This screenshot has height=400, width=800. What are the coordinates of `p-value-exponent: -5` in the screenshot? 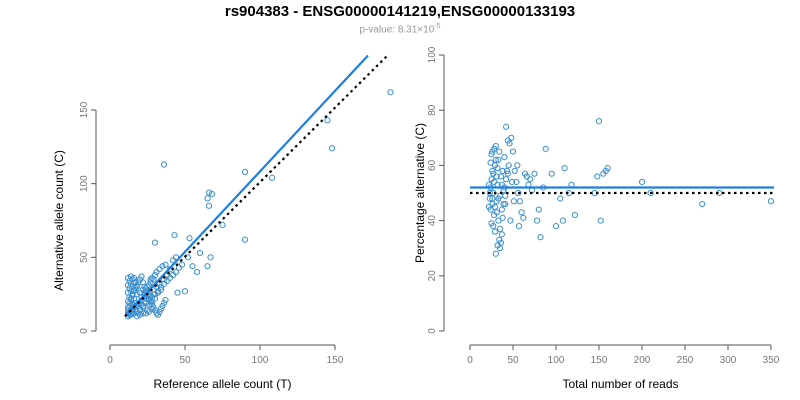 It's located at (437, 26).